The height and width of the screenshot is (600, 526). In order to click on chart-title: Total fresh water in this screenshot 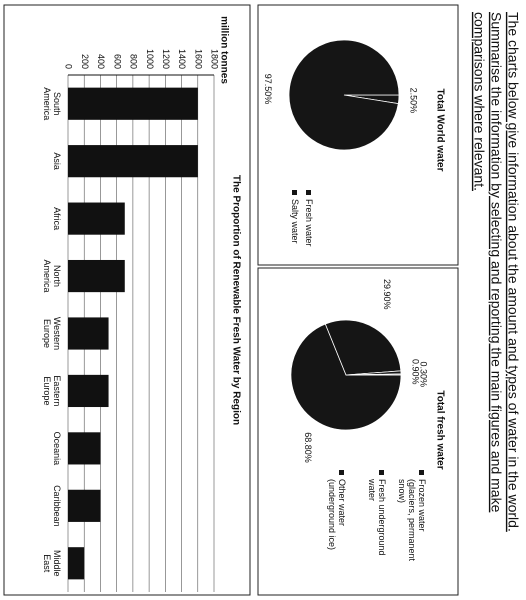, I will do `click(439, 429)`.